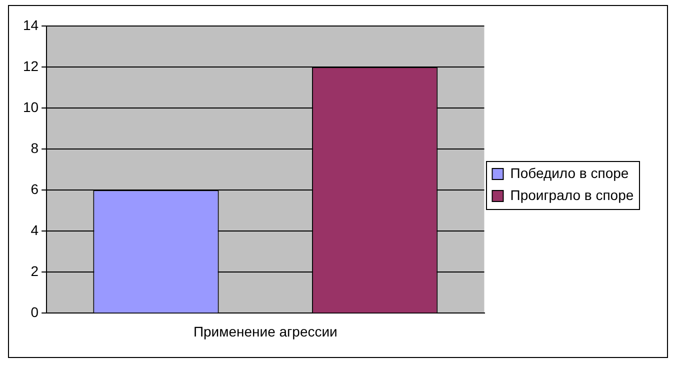 This screenshot has height=366, width=675. Describe the element at coordinates (34, 148) in the screenshot. I see `y-tick-label: 8` at that location.